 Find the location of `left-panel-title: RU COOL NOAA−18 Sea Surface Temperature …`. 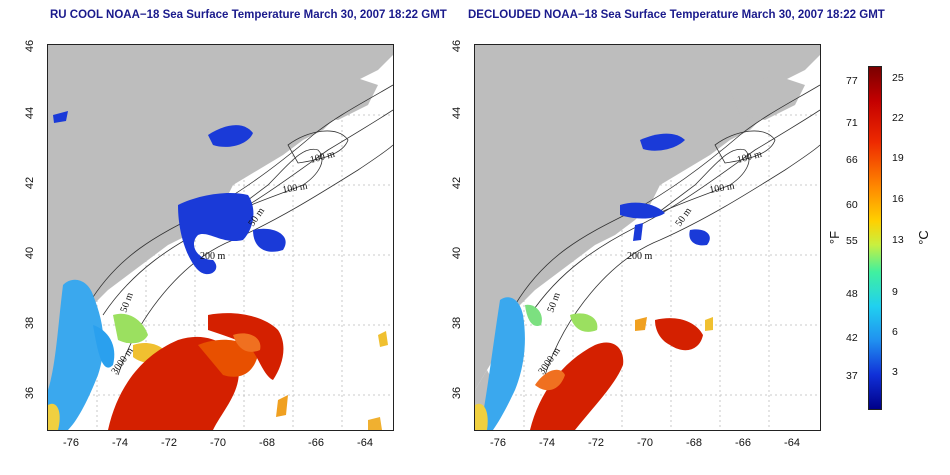

left-panel-title: RU COOL NOAA−18 Sea Surface Temperature … is located at coordinates (248, 15).